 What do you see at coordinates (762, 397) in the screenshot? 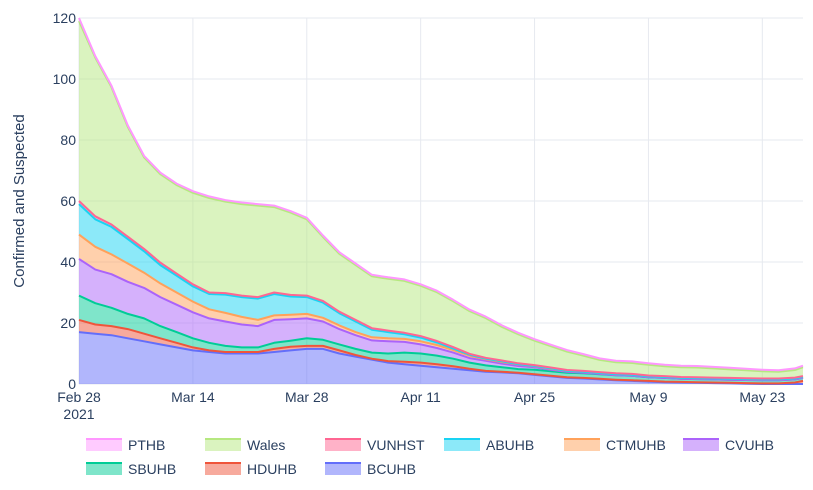
I see `x-tick-label: May 23` at bounding box center [762, 397].